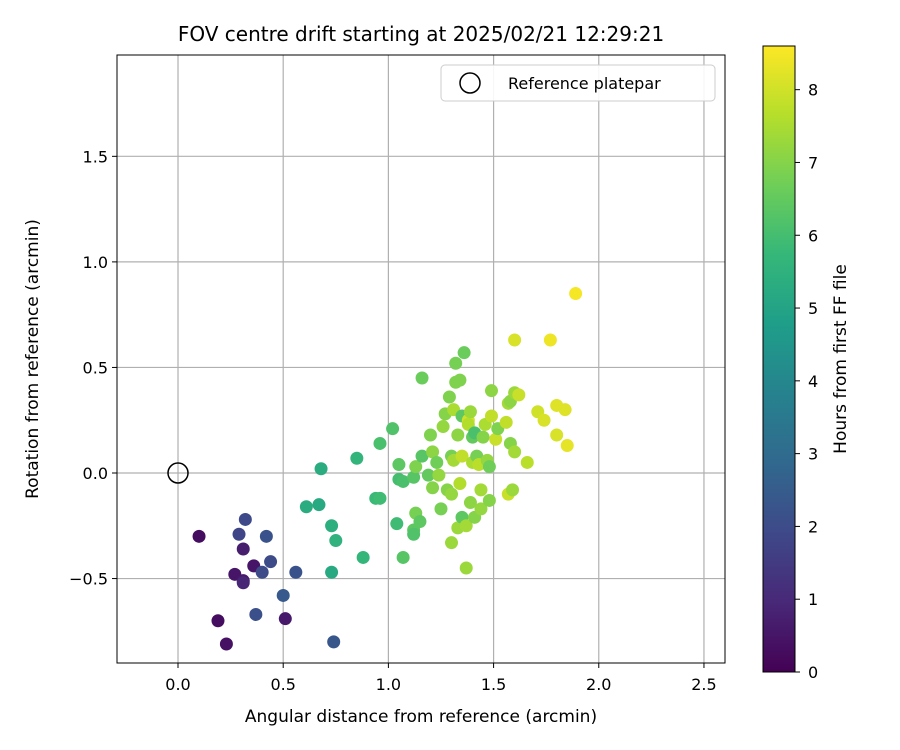 The height and width of the screenshot is (750, 900). Describe the element at coordinates (813, 599) in the screenshot. I see `colorbar-tick-label: 1` at that location.